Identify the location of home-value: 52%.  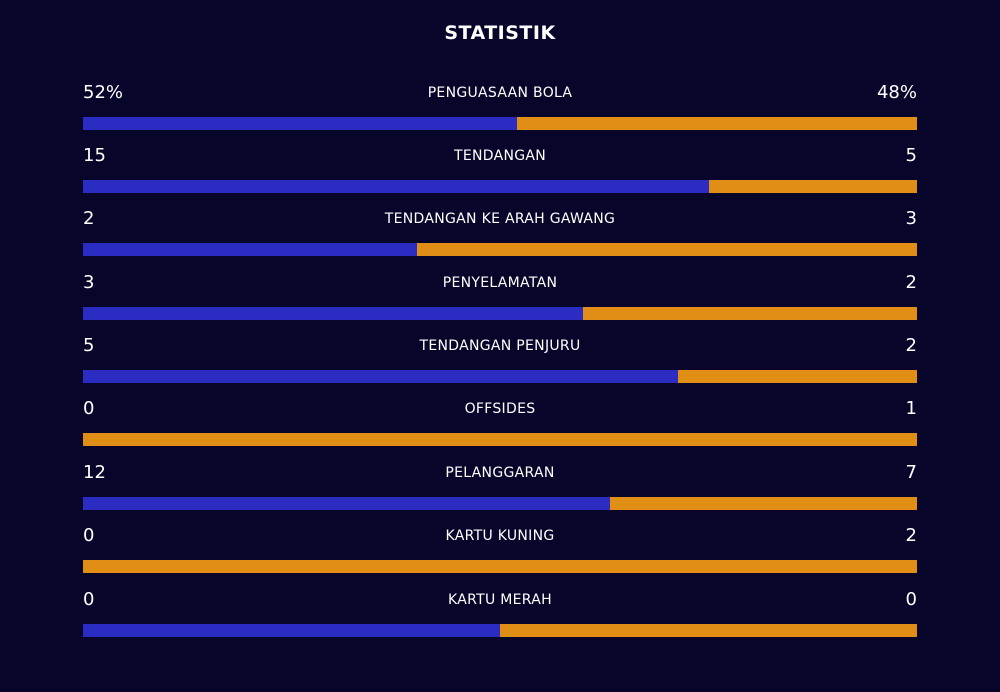
(103, 92).